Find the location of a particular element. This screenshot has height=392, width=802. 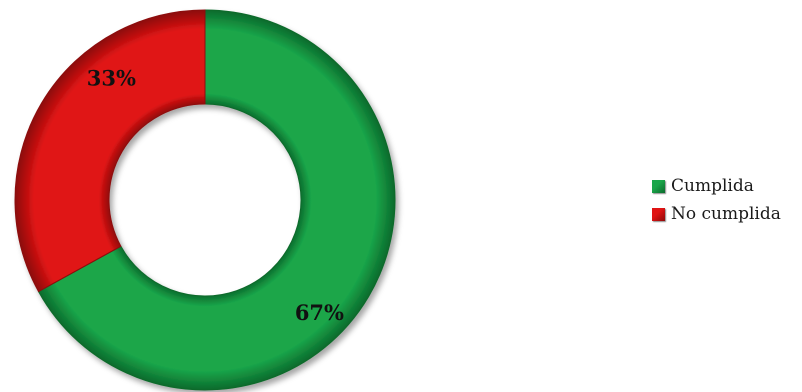

data-label-cumplida: 67% is located at coordinates (319, 312).